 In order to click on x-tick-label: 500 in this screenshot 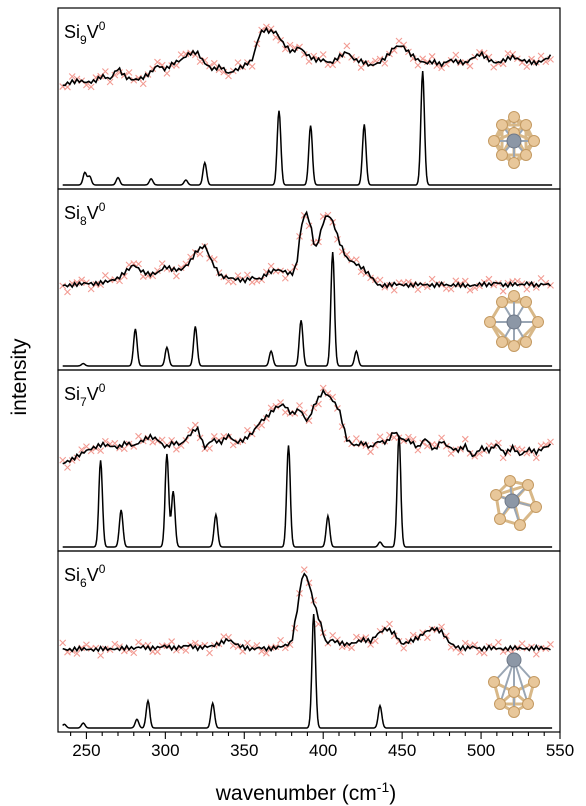, I will do `click(481, 750)`.